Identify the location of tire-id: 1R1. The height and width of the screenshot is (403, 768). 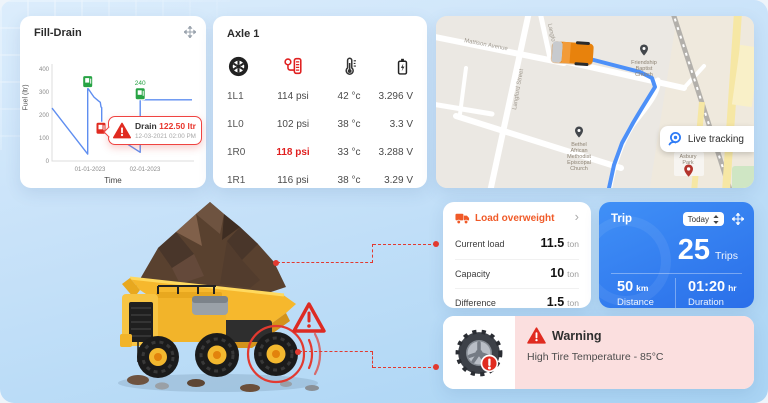
(236, 180).